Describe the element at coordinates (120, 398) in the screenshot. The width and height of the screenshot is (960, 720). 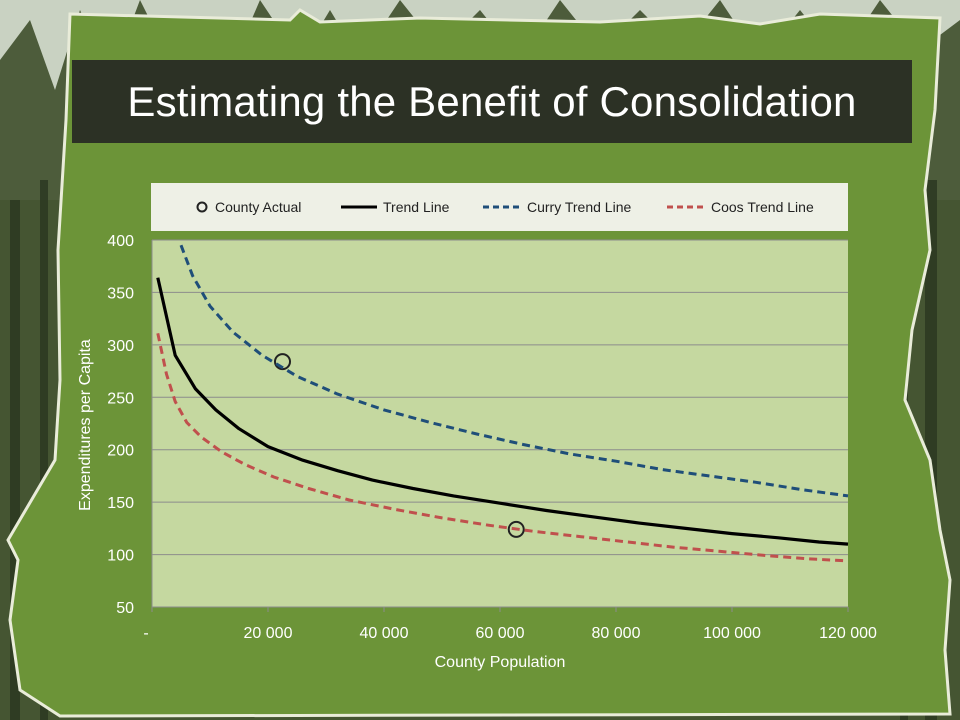
I see `y-tick-label: 250` at that location.